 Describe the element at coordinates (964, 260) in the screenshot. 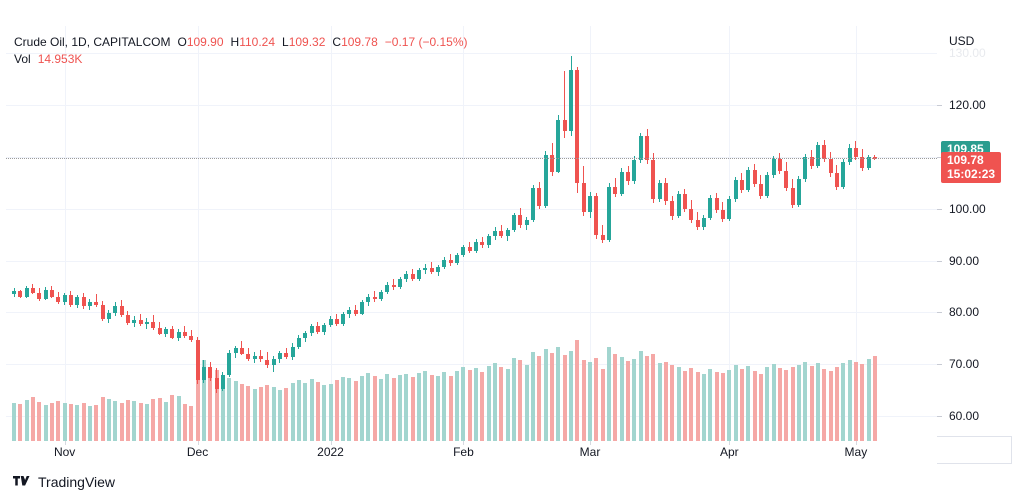

I see `price-tick-label: 90.00` at that location.